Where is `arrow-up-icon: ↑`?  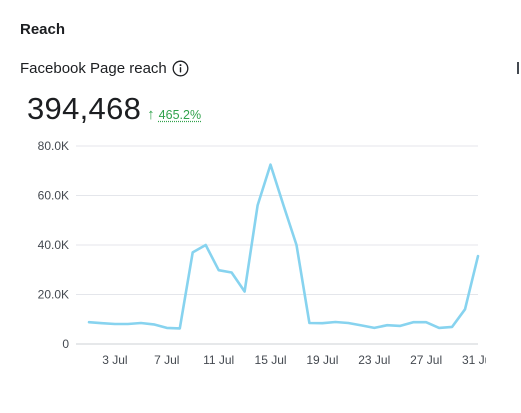
arrow-up-icon: ↑ is located at coordinates (151, 114).